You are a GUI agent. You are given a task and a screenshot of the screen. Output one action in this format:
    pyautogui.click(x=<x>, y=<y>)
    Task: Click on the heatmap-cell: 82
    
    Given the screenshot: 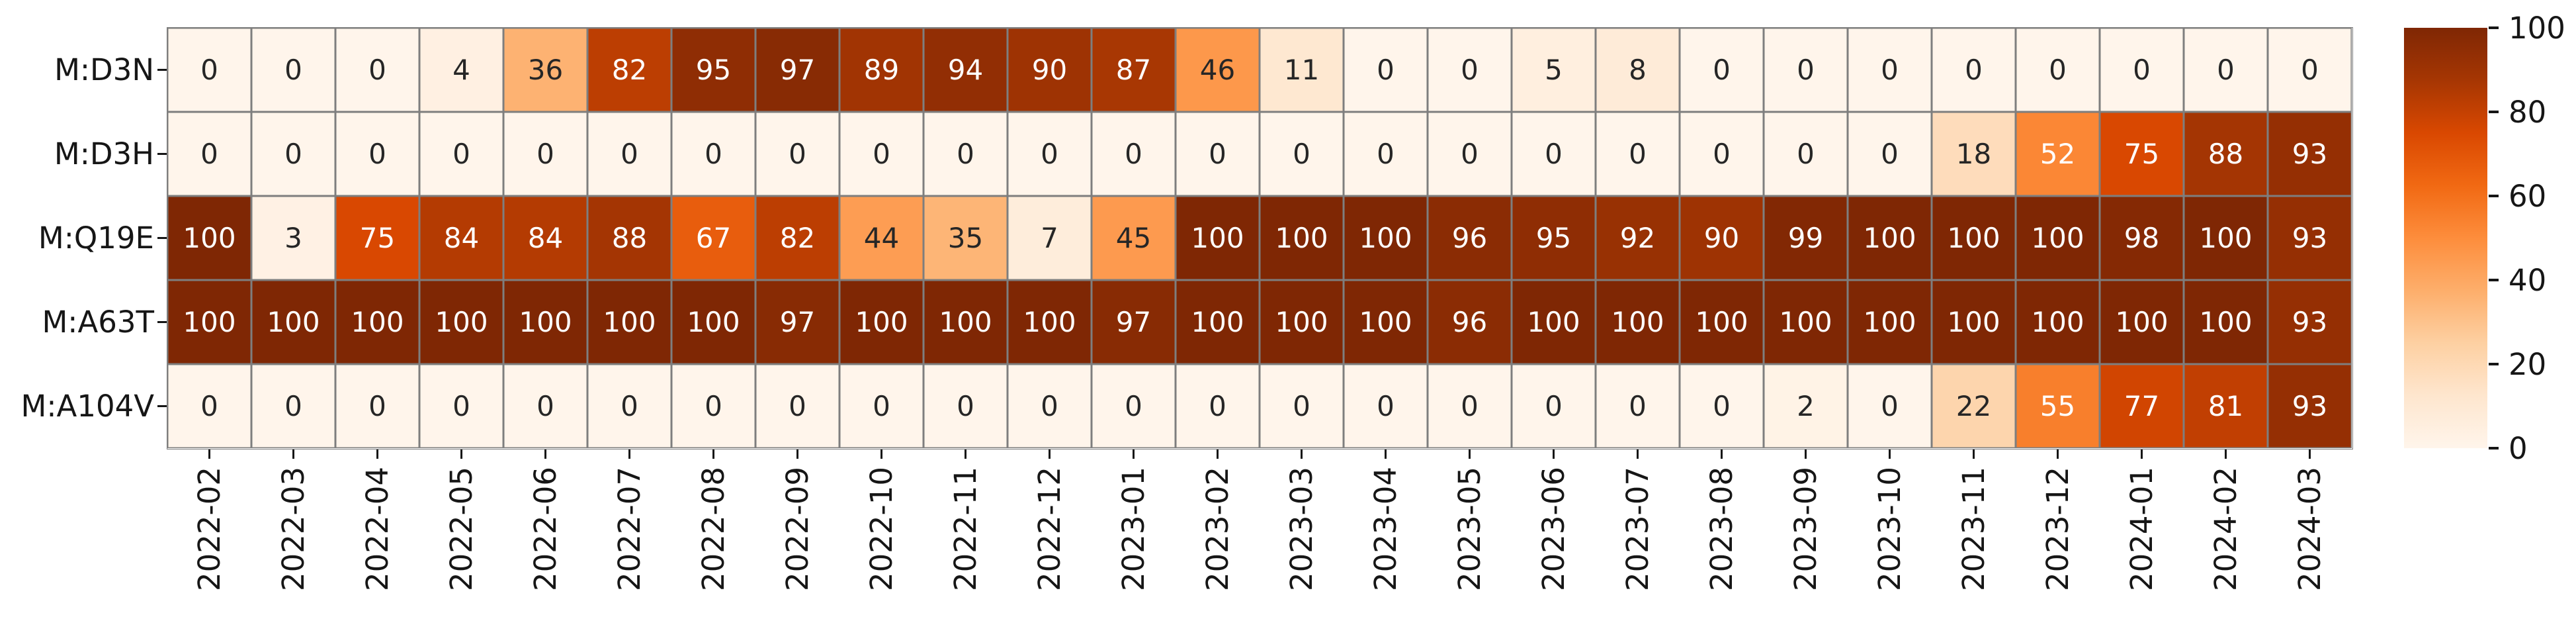 What is the action you would take?
    pyautogui.click(x=797, y=238)
    